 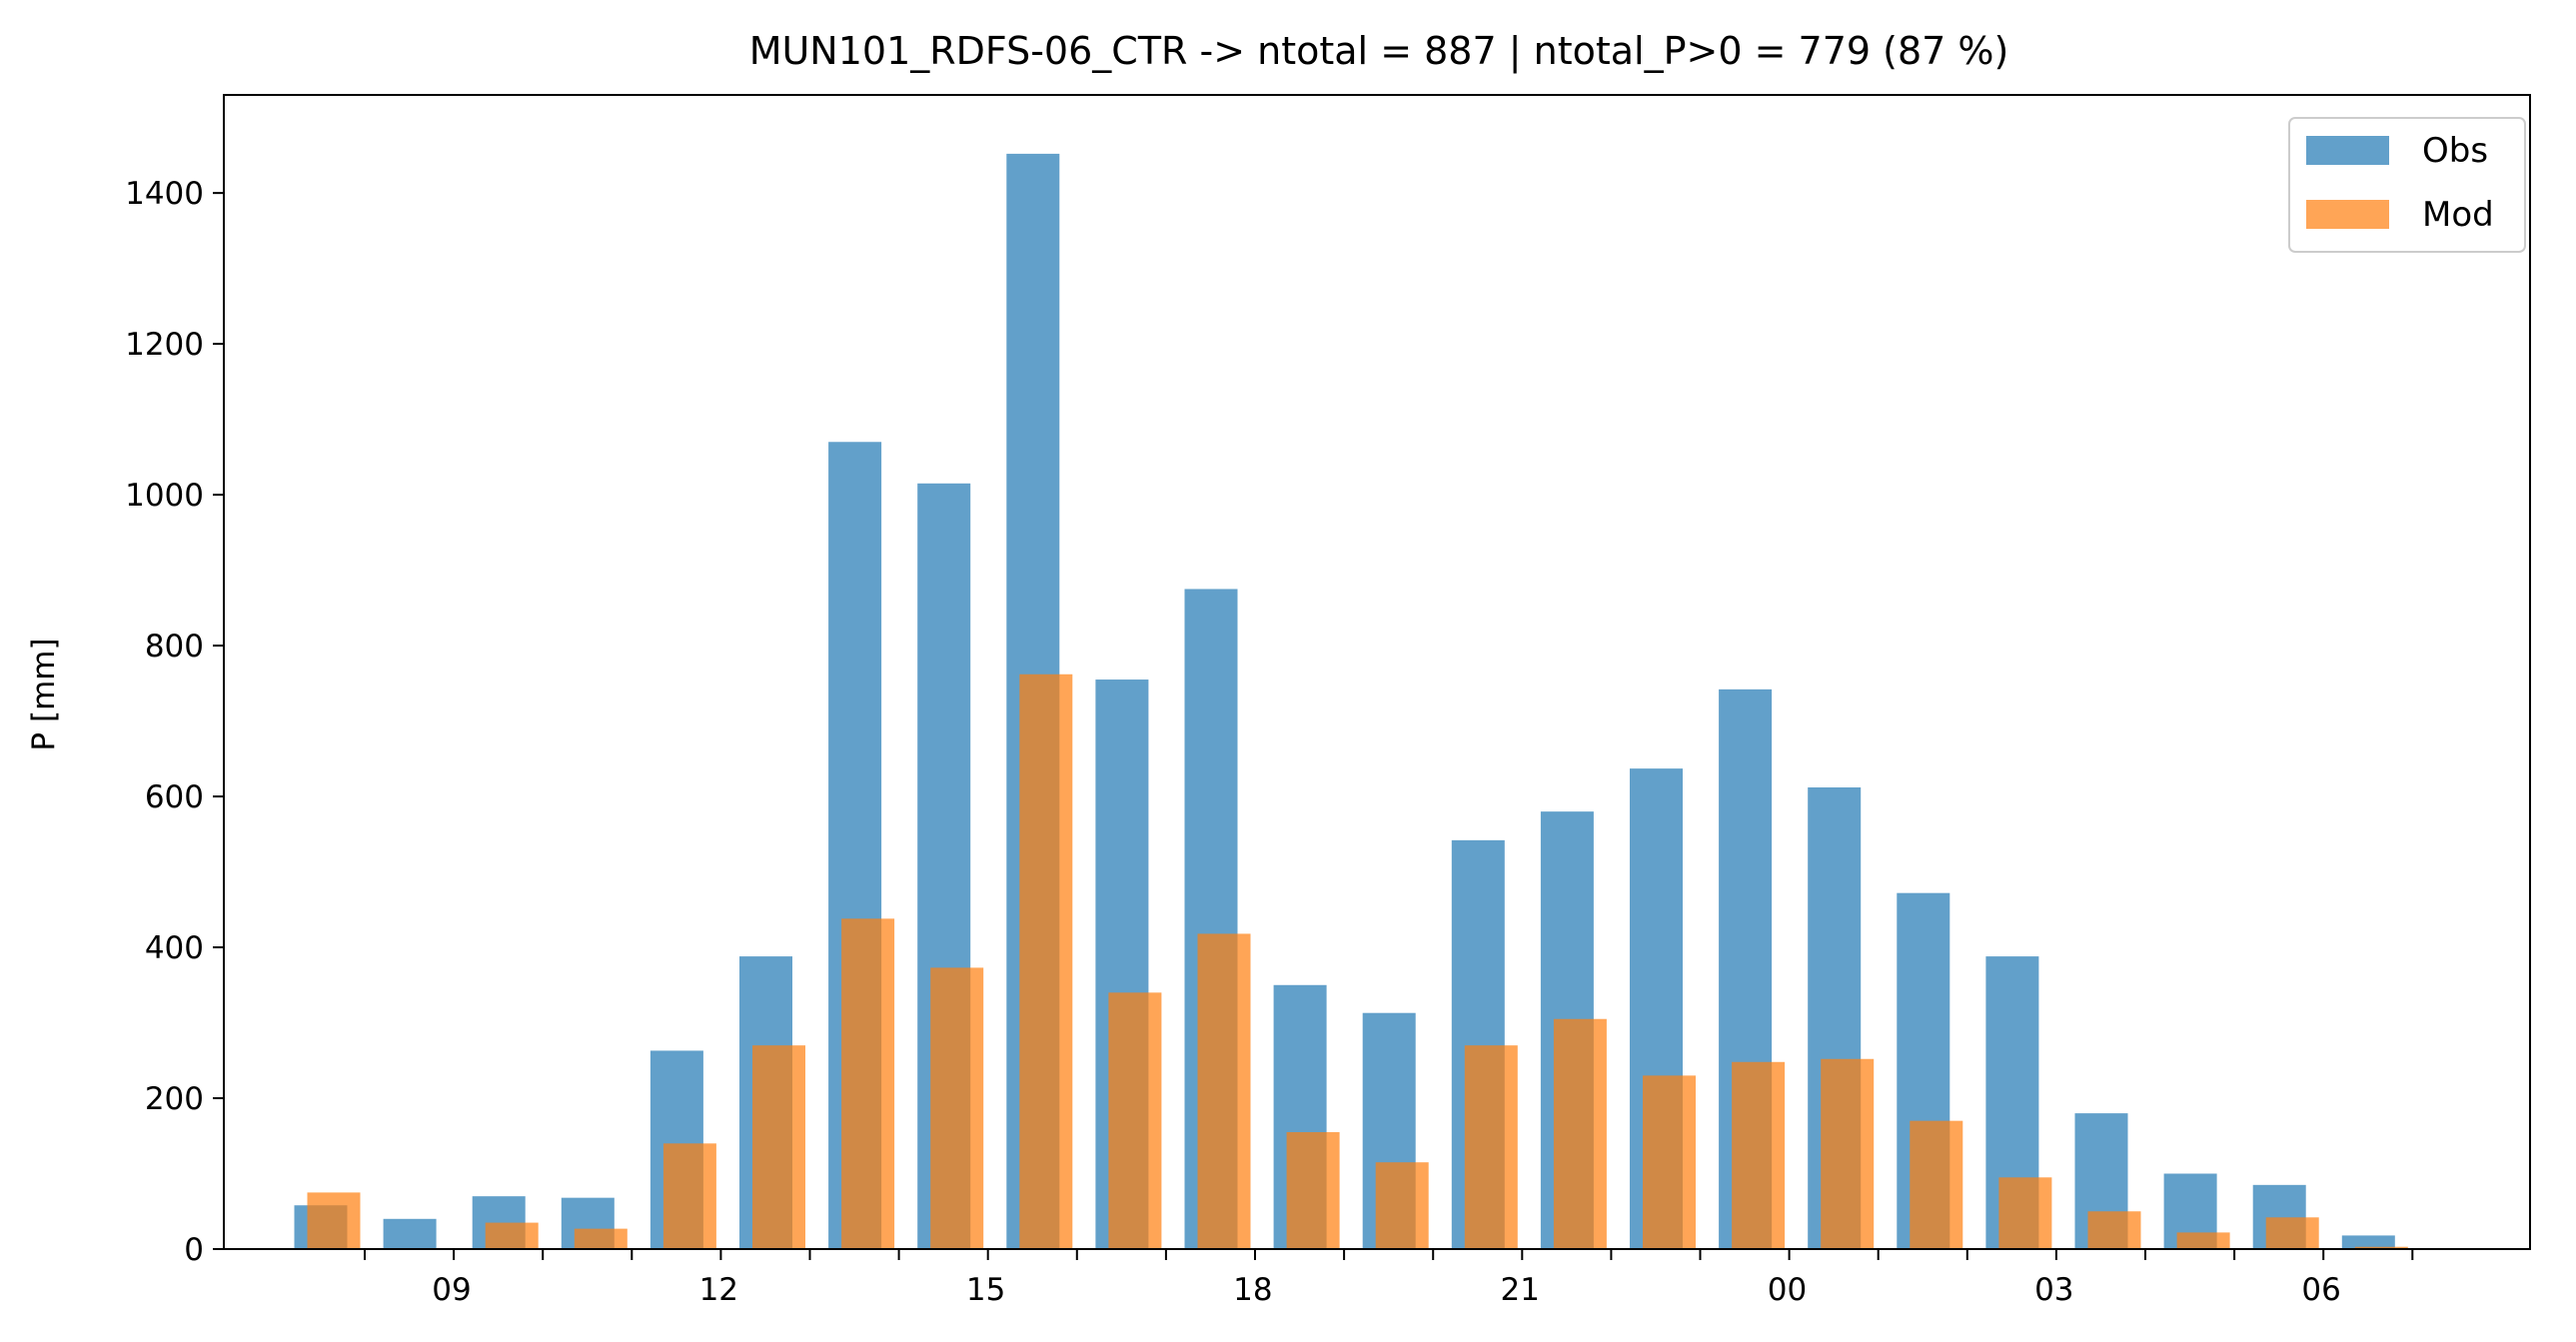 What do you see at coordinates (174, 797) in the screenshot?
I see `y-tick-label: 600` at bounding box center [174, 797].